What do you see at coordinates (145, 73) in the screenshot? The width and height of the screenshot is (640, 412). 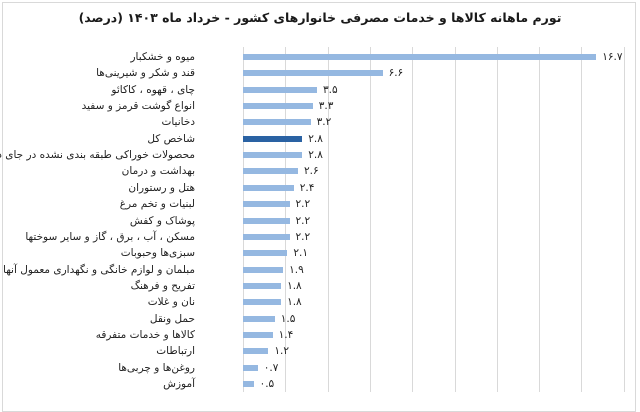 I see `category-label: قند و شکر و شیرینی‌ها` at bounding box center [145, 73].